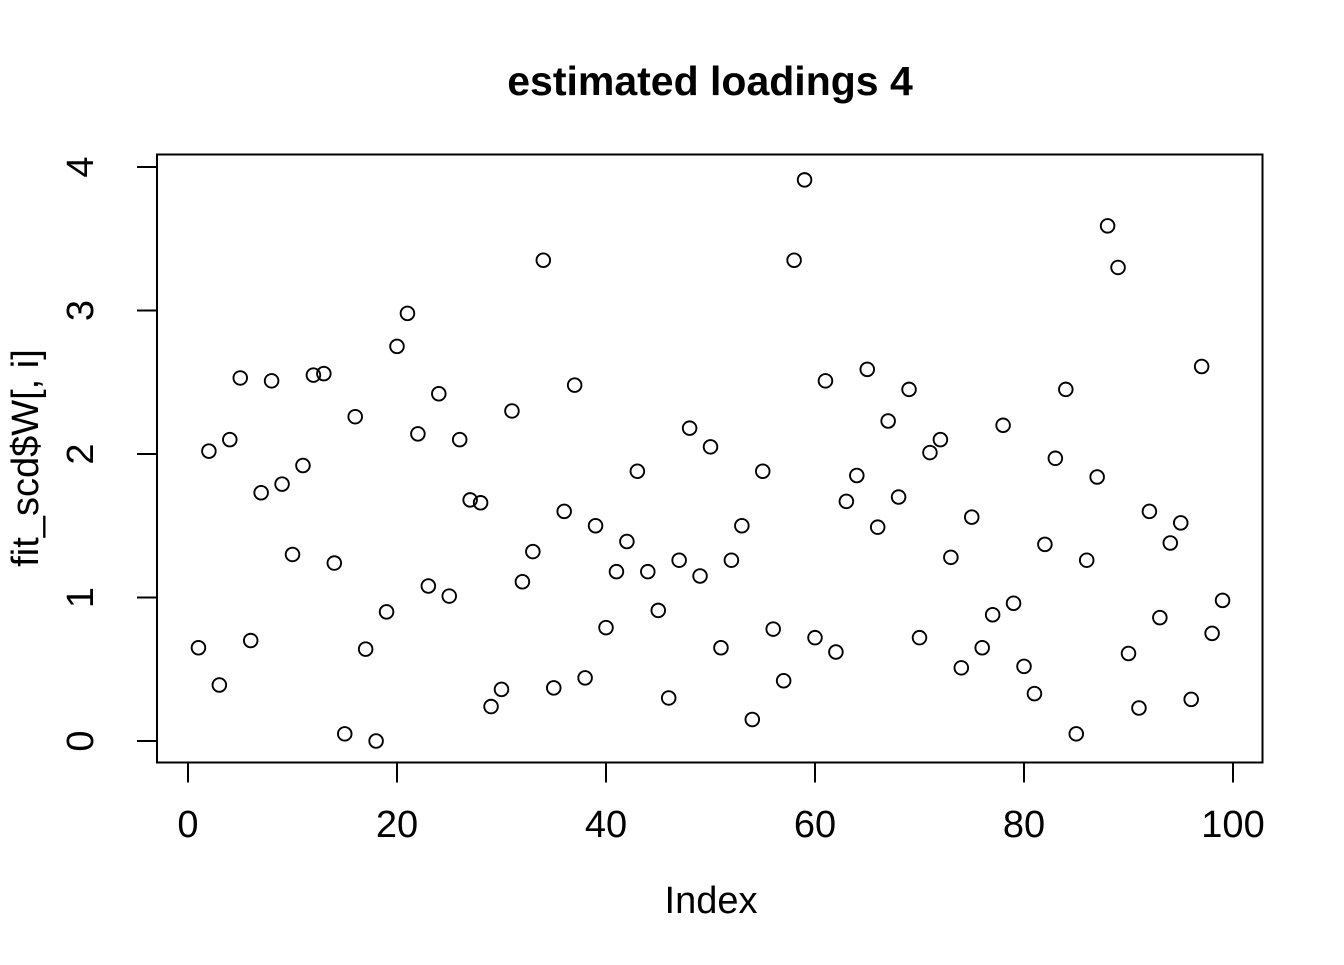 The height and width of the screenshot is (965, 1344). What do you see at coordinates (26, 458) in the screenshot?
I see `y-axis-label: fit_scd$W[, i]` at bounding box center [26, 458].